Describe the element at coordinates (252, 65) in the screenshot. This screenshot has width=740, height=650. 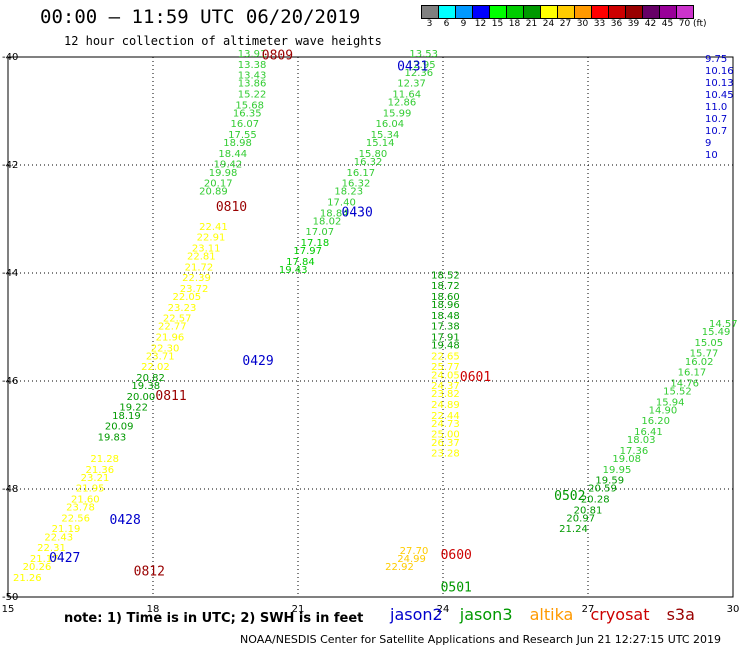
I see `swh-value: 13.38` at that location.